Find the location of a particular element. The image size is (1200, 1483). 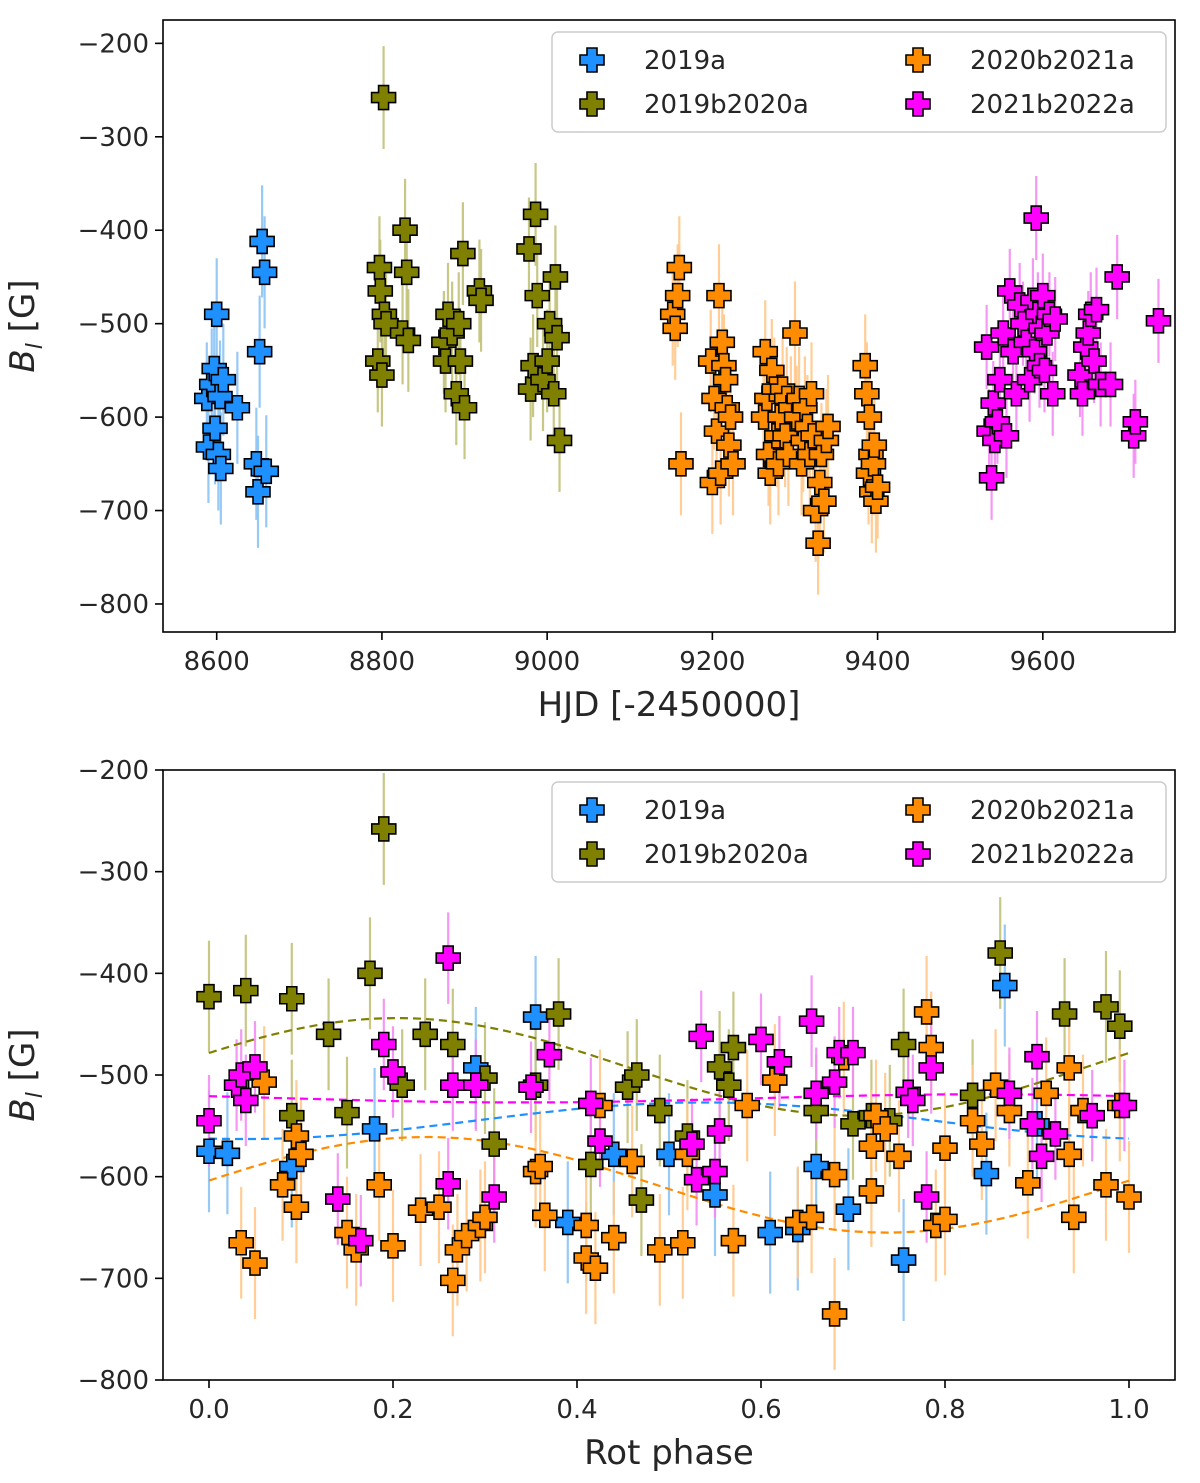

x-tick-label: 0.4 is located at coordinates (576, 1410).